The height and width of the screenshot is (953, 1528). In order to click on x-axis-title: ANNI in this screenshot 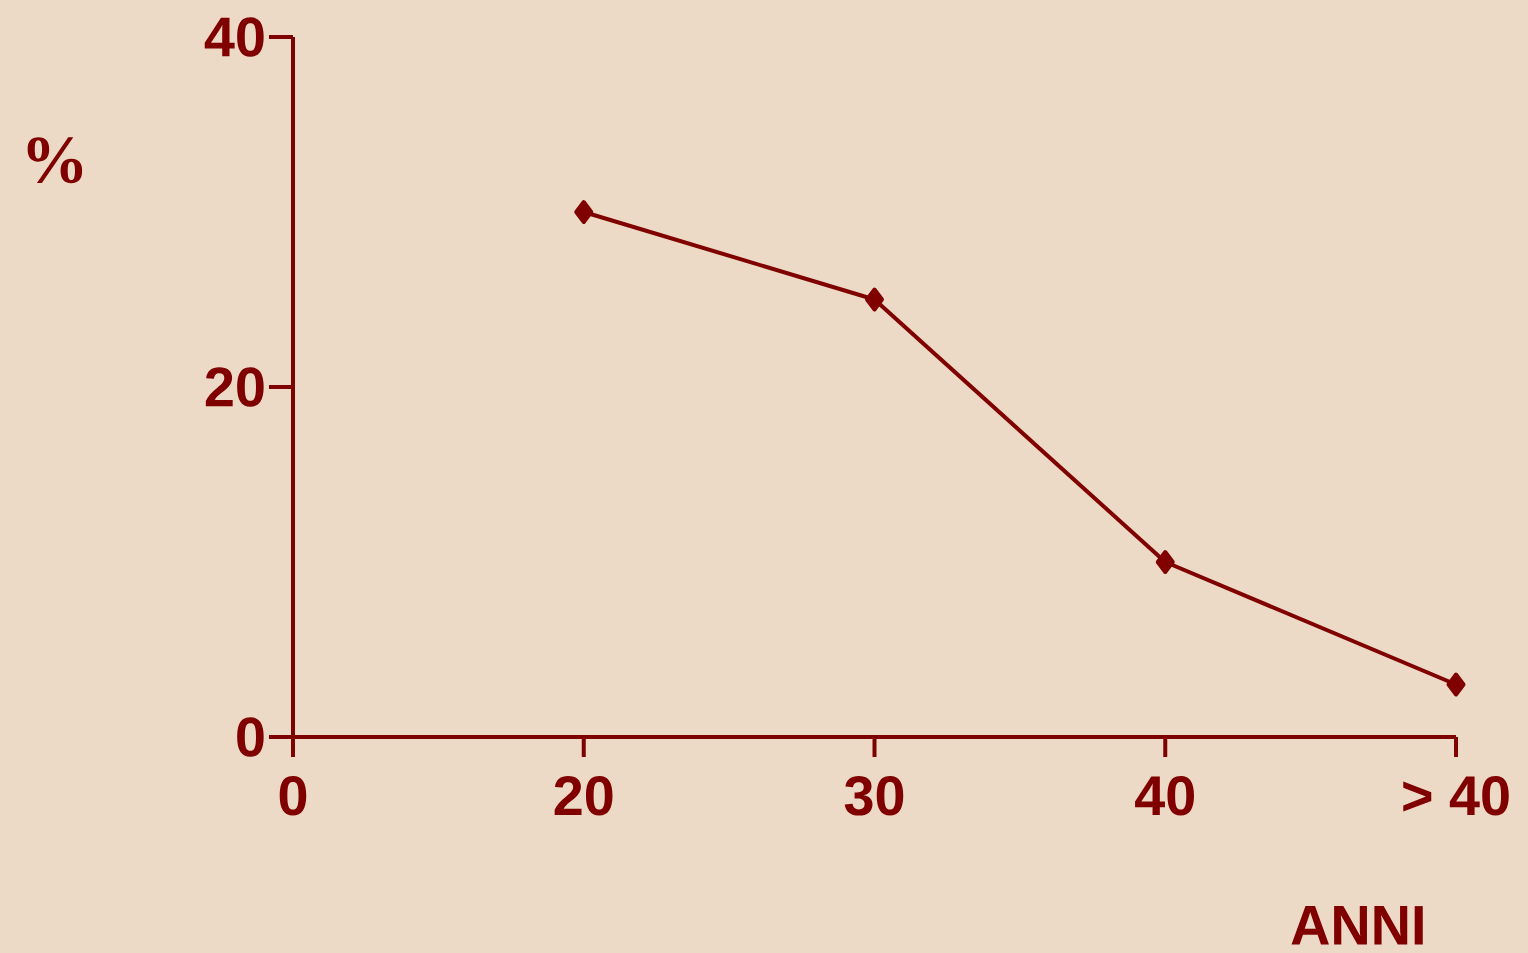, I will do `click(1357, 925)`.